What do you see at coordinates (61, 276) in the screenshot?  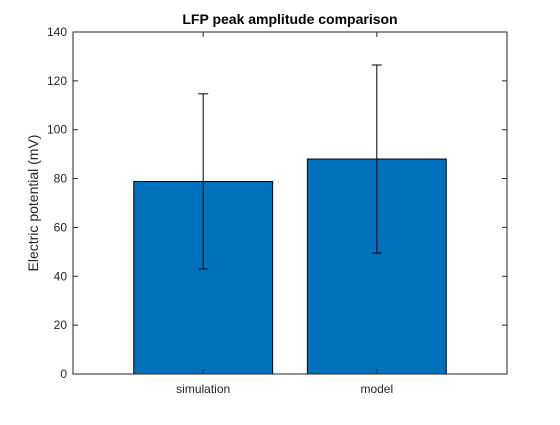 I see `y-tick-label-40: 40` at bounding box center [61, 276].